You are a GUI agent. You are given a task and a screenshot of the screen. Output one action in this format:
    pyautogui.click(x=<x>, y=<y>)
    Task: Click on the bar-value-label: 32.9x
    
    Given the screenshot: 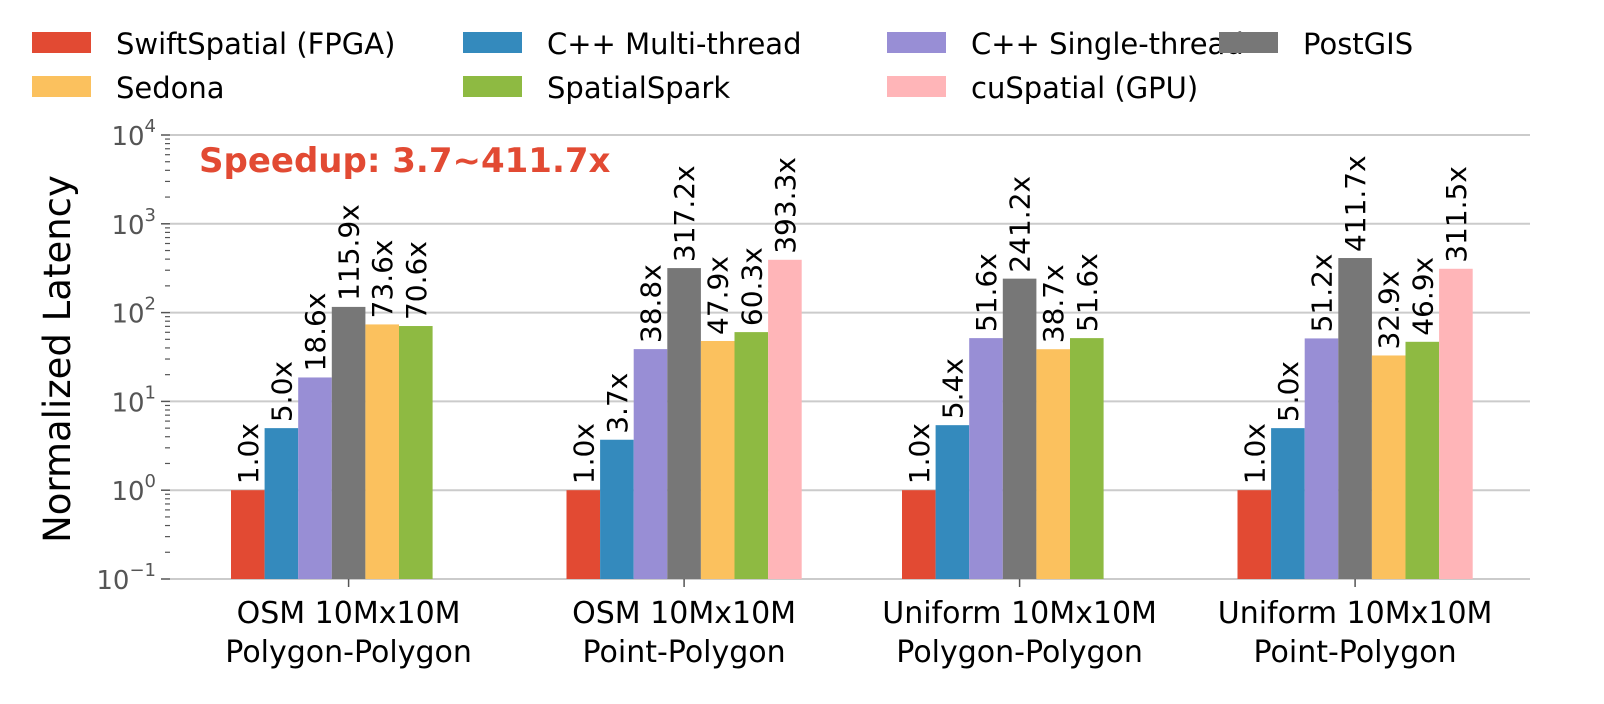 What is the action you would take?
    pyautogui.click(x=1389, y=310)
    